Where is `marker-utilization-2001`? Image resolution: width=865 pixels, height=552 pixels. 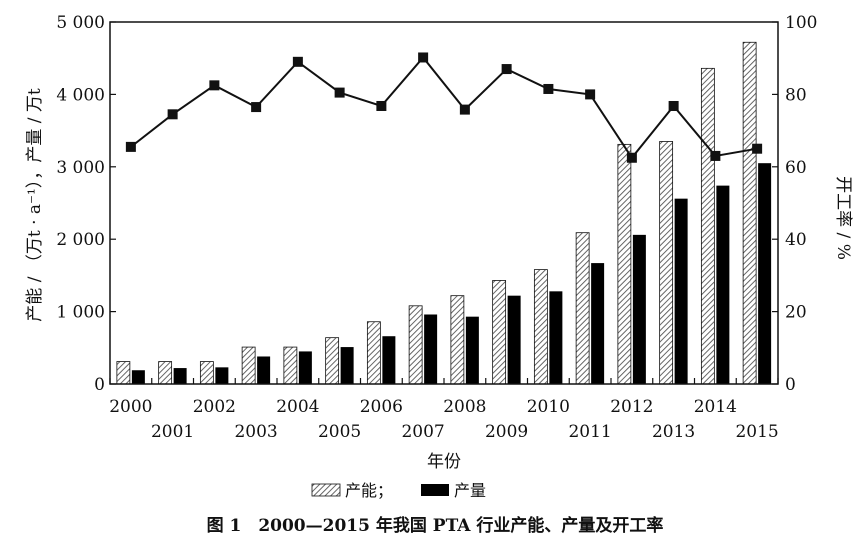 marker-utilization-2001 is located at coordinates (172, 114).